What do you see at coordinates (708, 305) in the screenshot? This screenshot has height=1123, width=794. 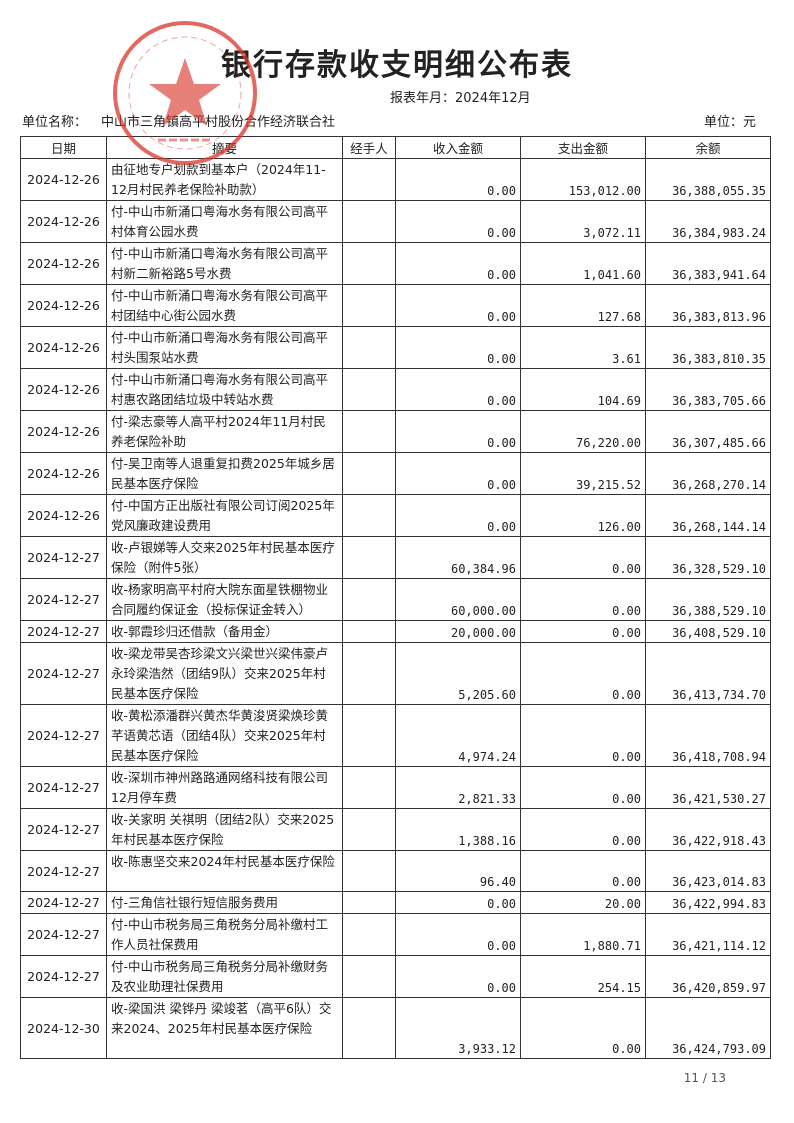 I see `cell-balance: 36,383,813.96` at bounding box center [708, 305].